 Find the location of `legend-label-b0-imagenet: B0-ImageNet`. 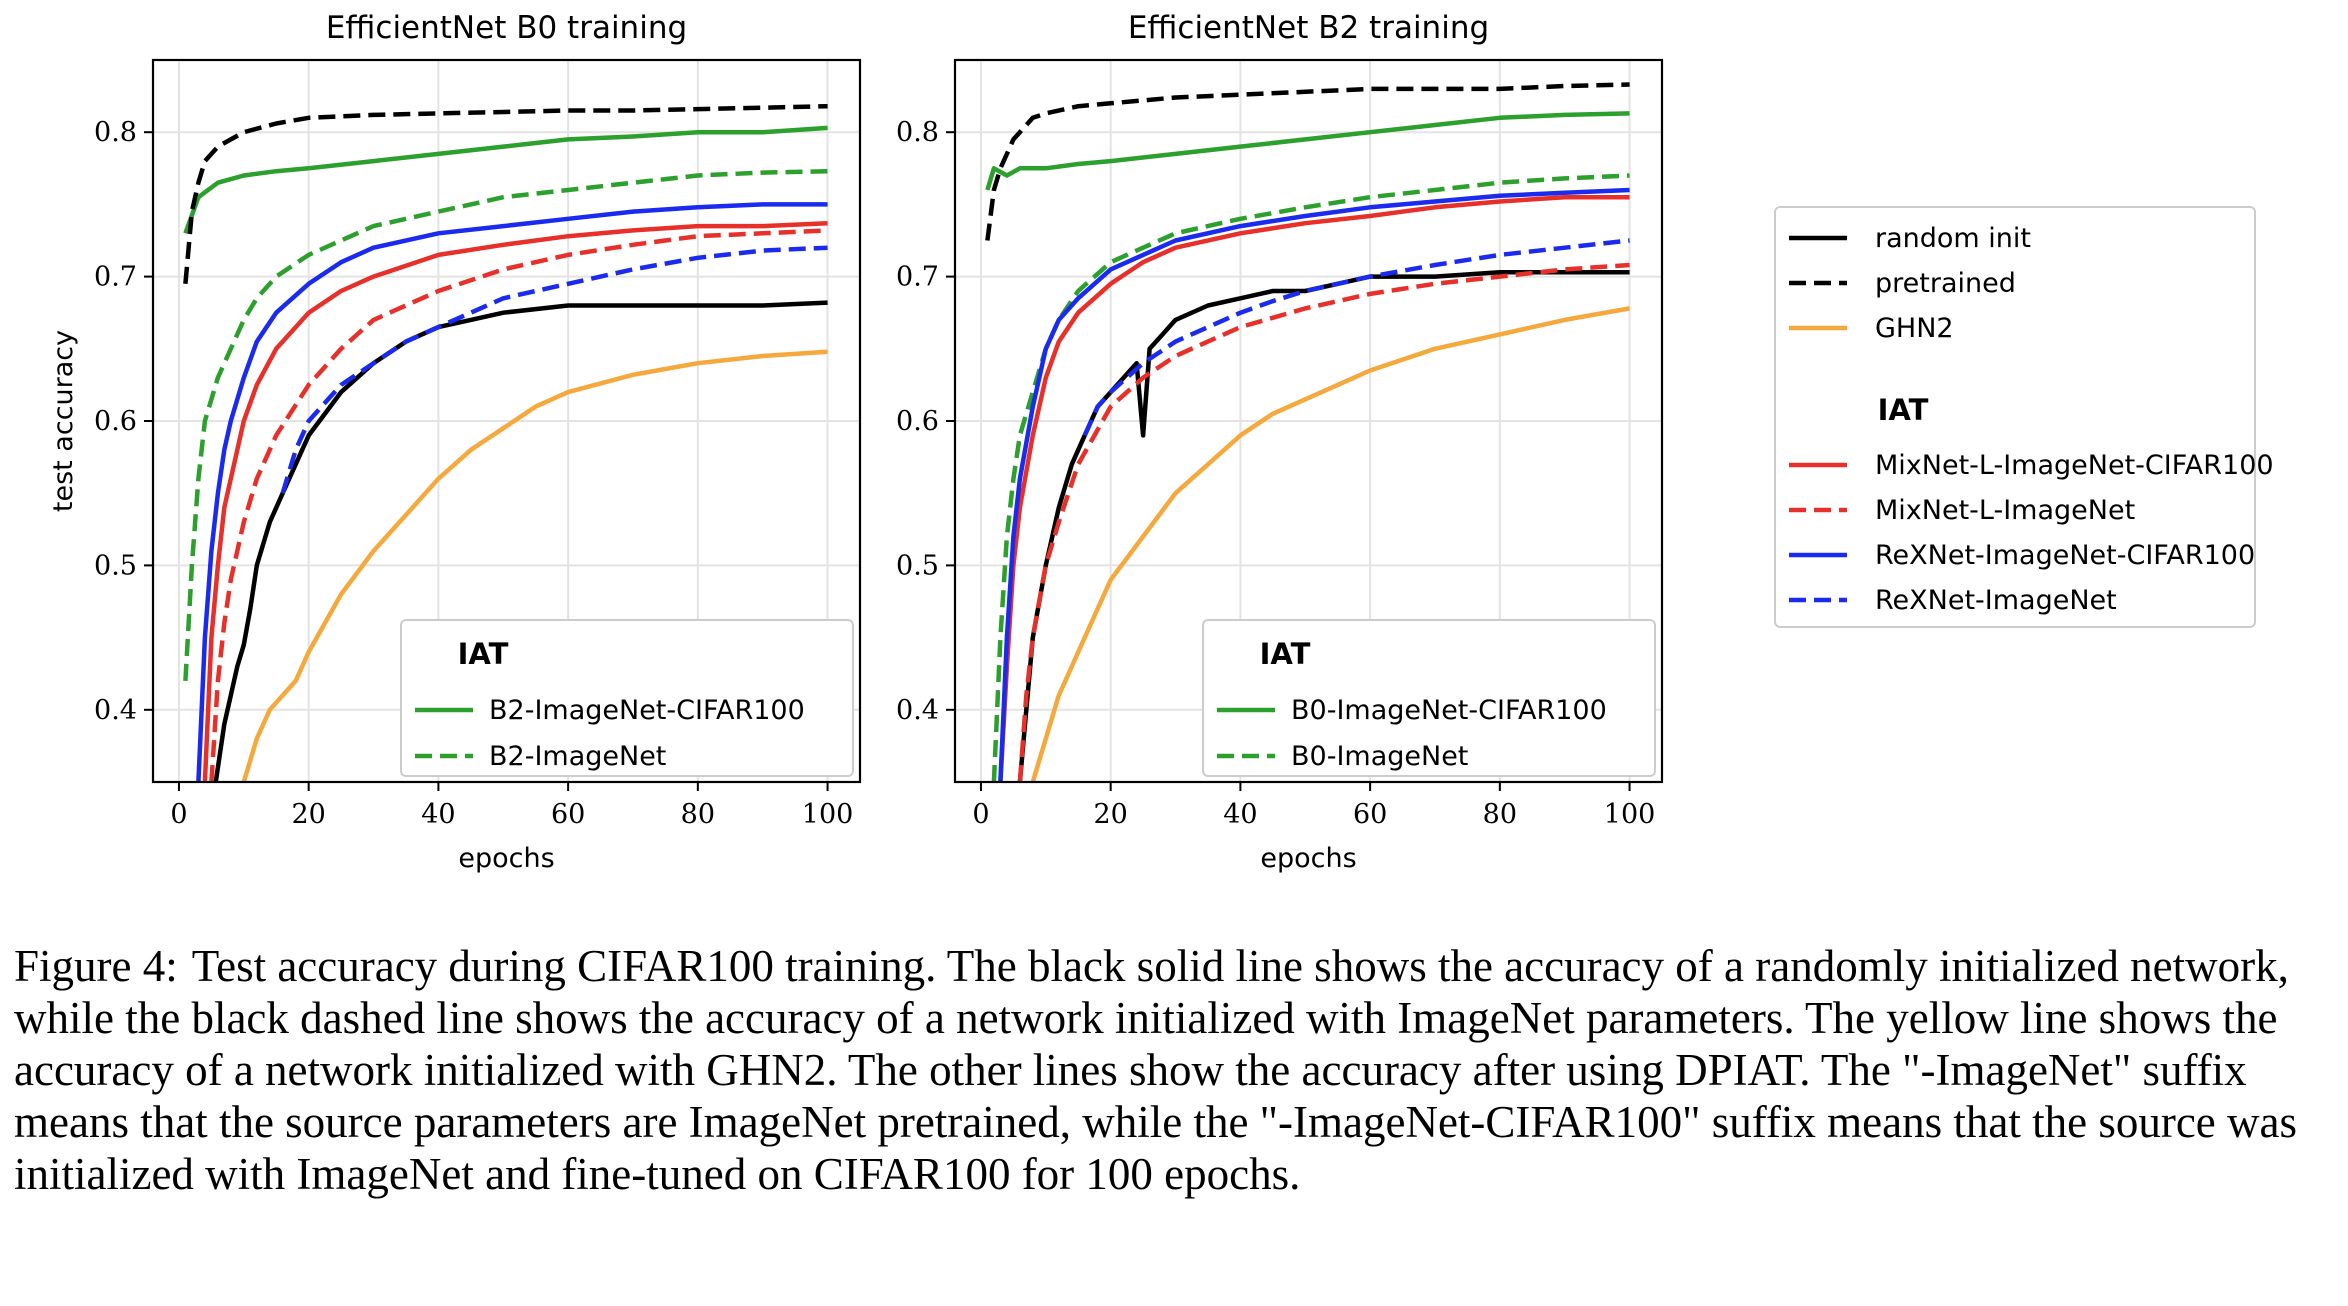

legend-label-b0-imagenet: B0-ImageNet is located at coordinates (1379, 756).